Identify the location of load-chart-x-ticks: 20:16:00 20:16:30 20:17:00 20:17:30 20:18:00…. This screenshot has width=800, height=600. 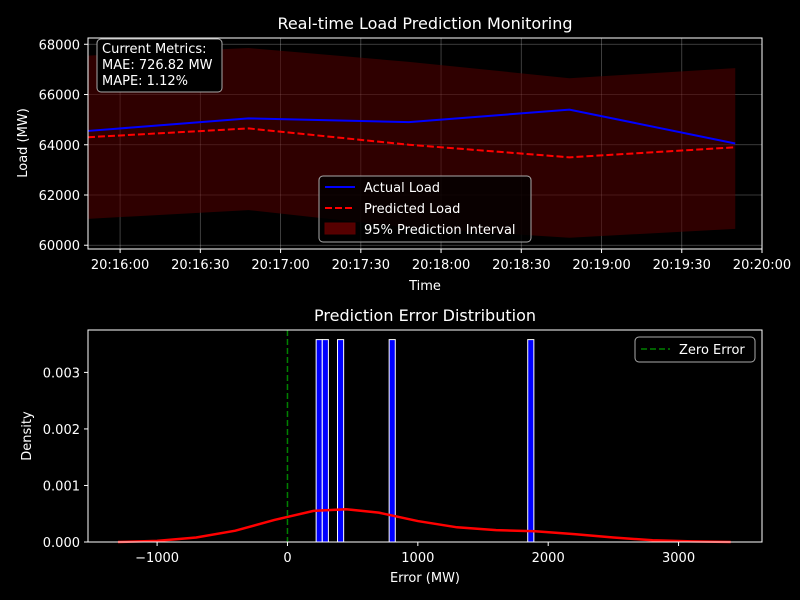
(441, 261).